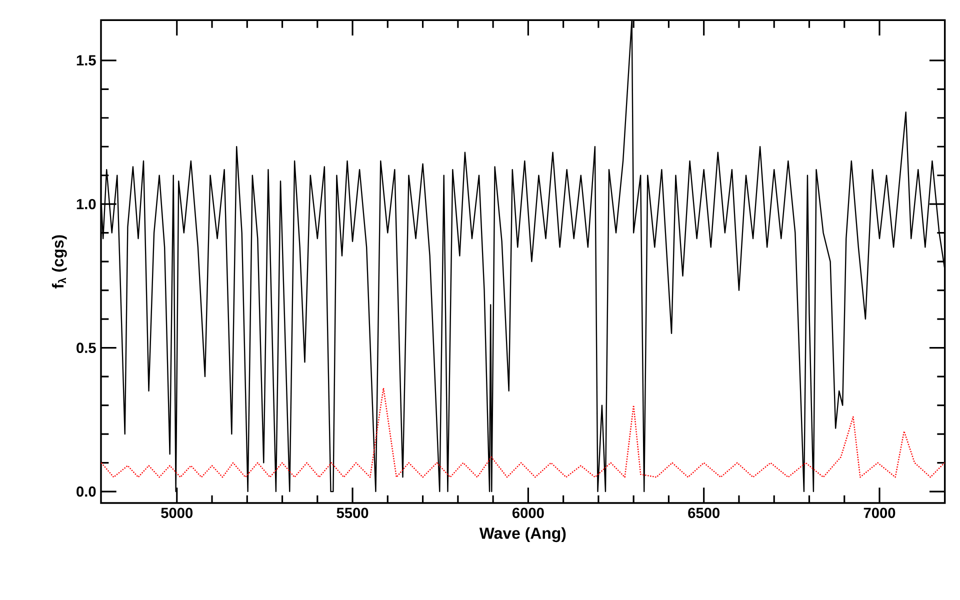 The height and width of the screenshot is (600, 960). Describe the element at coordinates (86, 491) in the screenshot. I see `y-tick-label: 0.0` at that location.